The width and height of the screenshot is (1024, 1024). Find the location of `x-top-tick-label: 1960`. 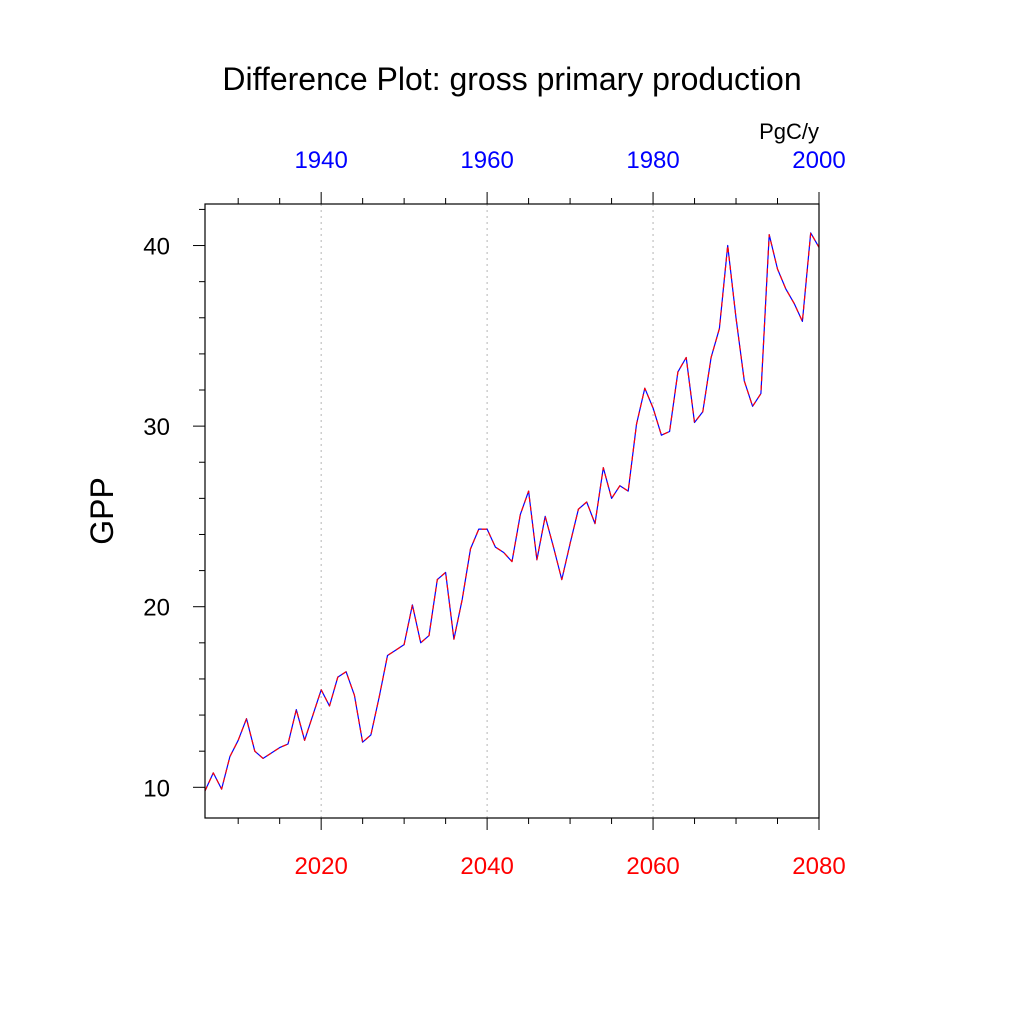

x-top-tick-label: 1960 is located at coordinates (486, 160).